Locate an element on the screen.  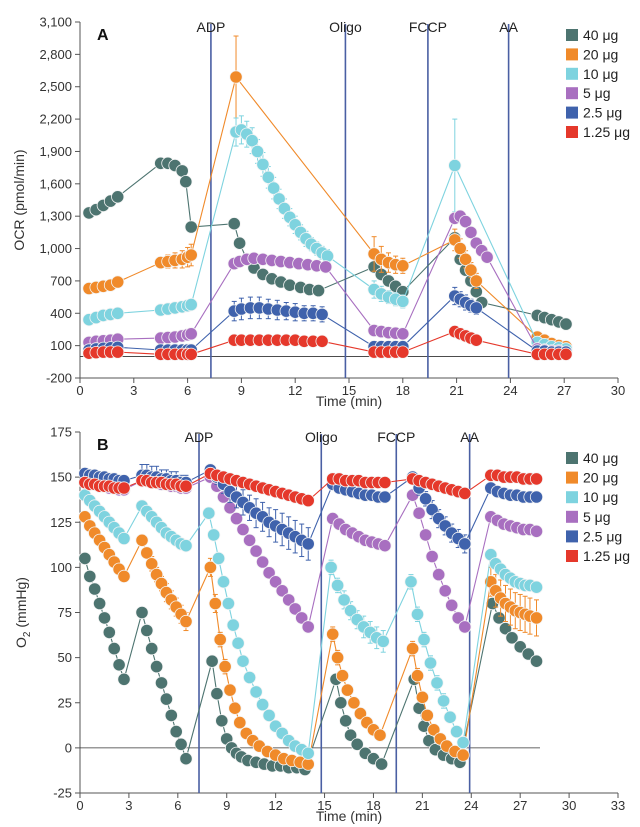
y-tick-label: 1,000 is located at coordinates (55, 248).